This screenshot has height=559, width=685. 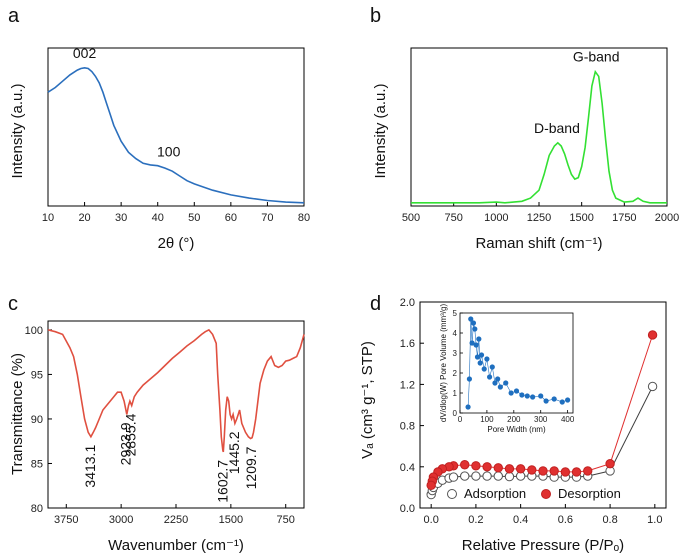 What do you see at coordinates (251, 467) in the screenshot?
I see `peak-label: 1209.7` at bounding box center [251, 467].